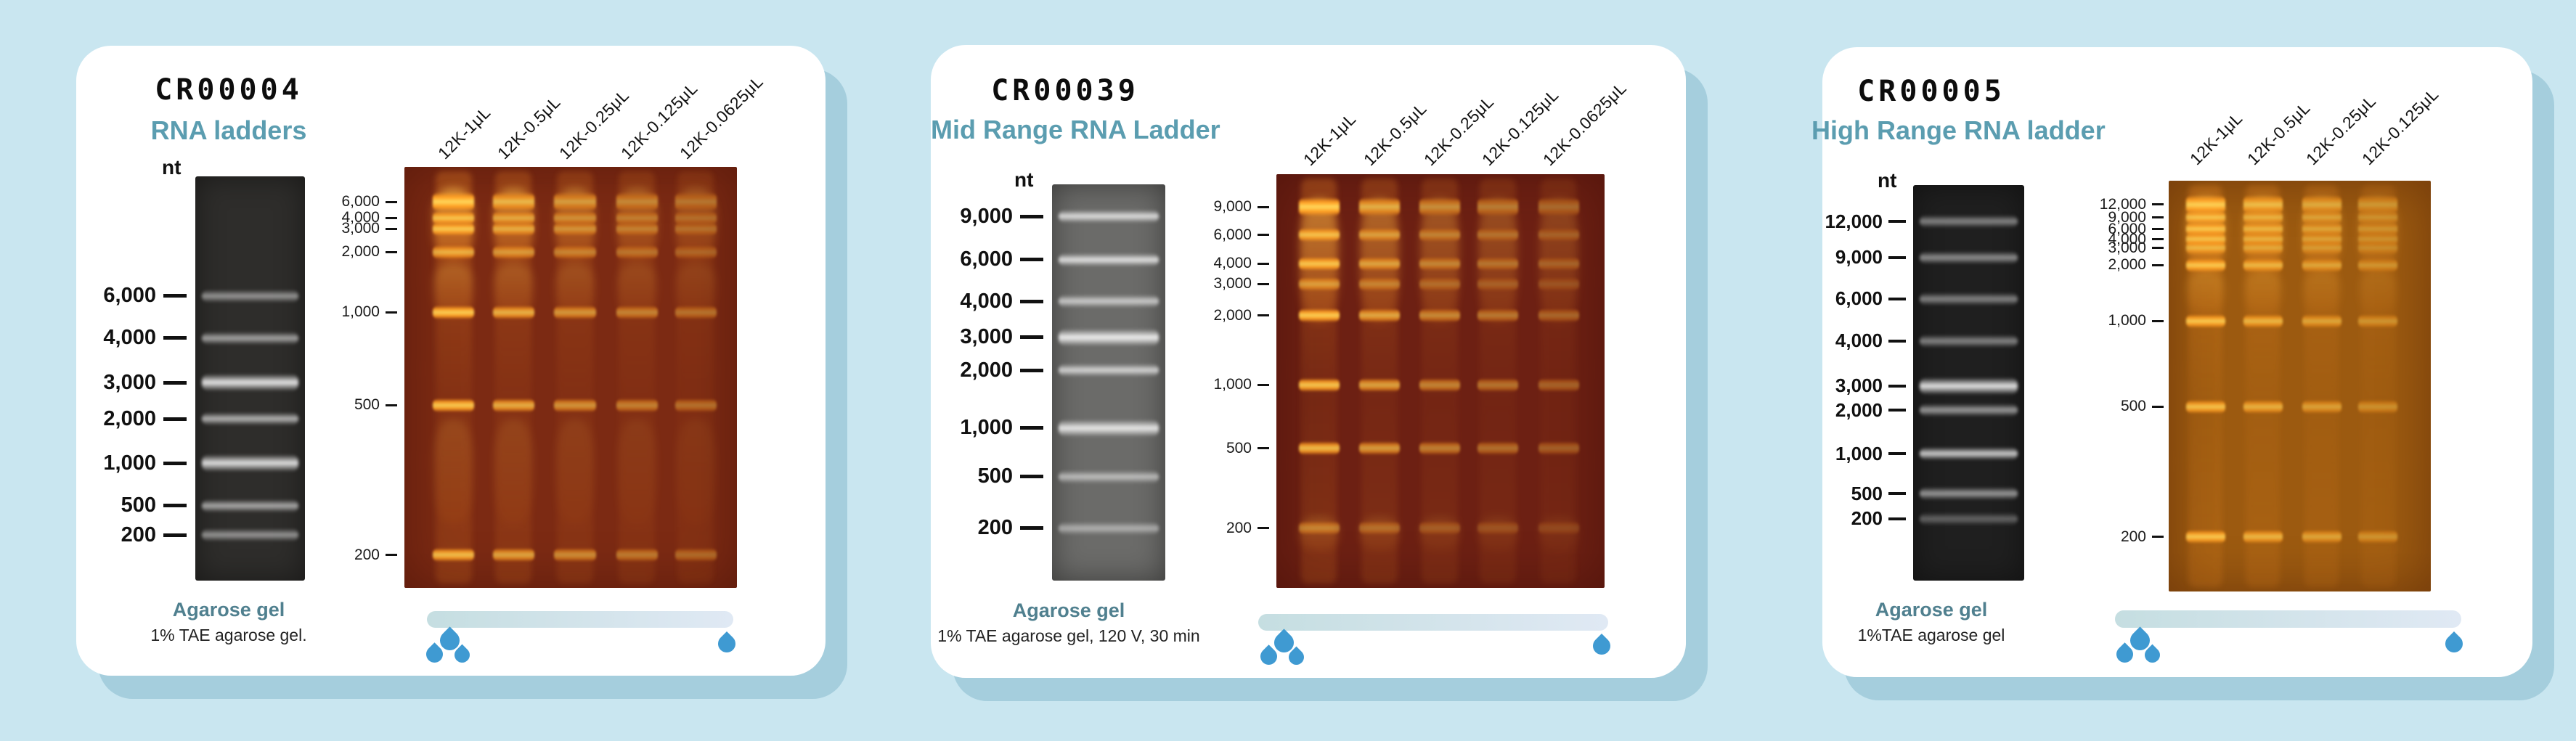  What do you see at coordinates (228, 635) in the screenshot?
I see `footer-note: 1% TAE agarose gel.` at bounding box center [228, 635].